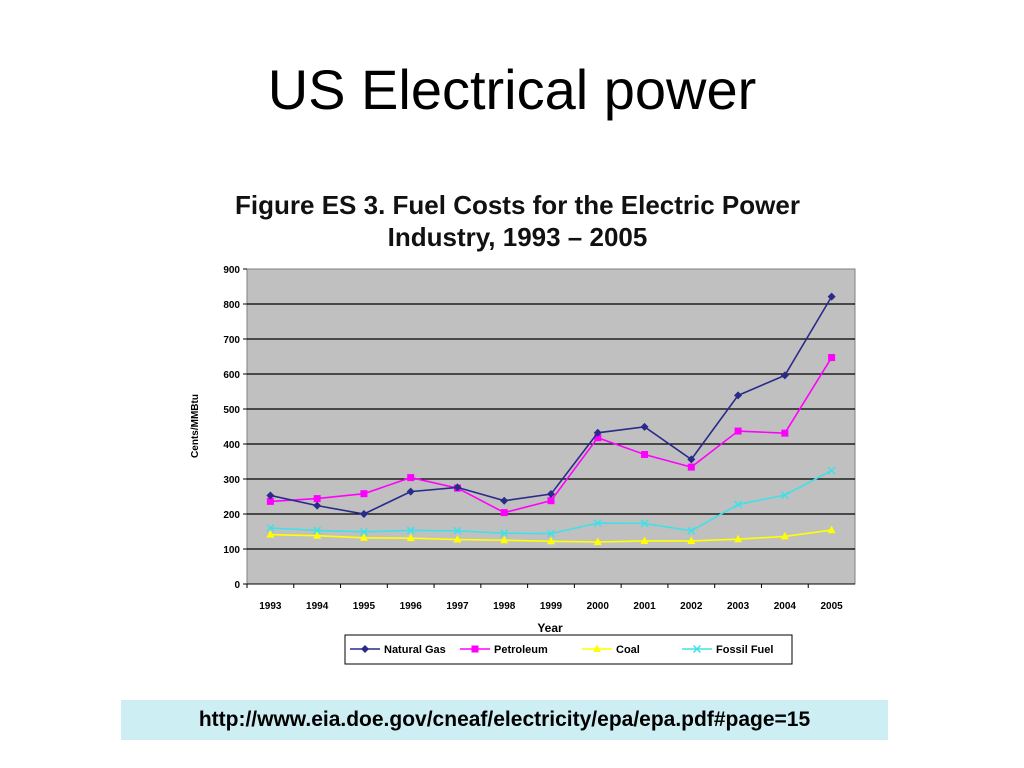  I want to click on fossil-fuel-point-1997, so click(457, 530).